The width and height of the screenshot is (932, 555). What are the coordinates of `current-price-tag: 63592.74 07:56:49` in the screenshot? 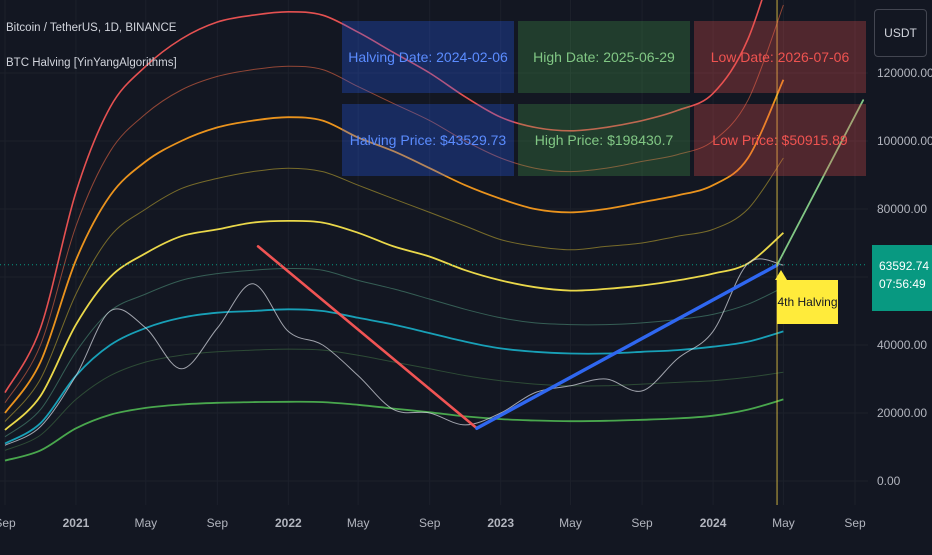 It's located at (902, 278).